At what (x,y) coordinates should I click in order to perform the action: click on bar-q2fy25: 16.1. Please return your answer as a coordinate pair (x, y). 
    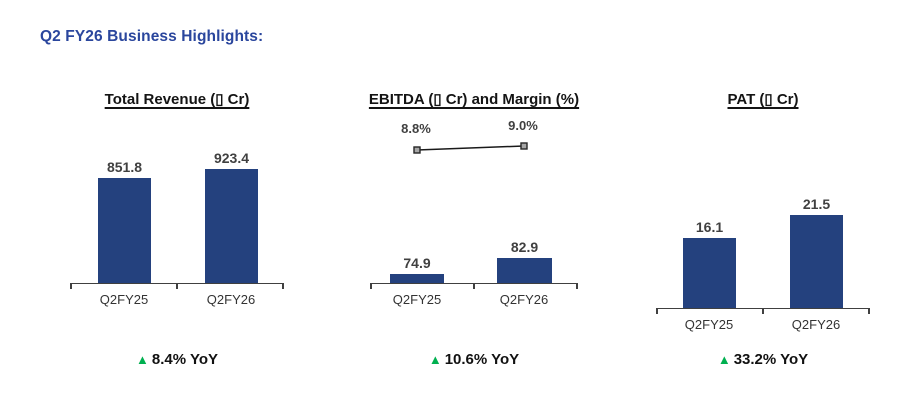
    Looking at the image, I should click on (709, 263).